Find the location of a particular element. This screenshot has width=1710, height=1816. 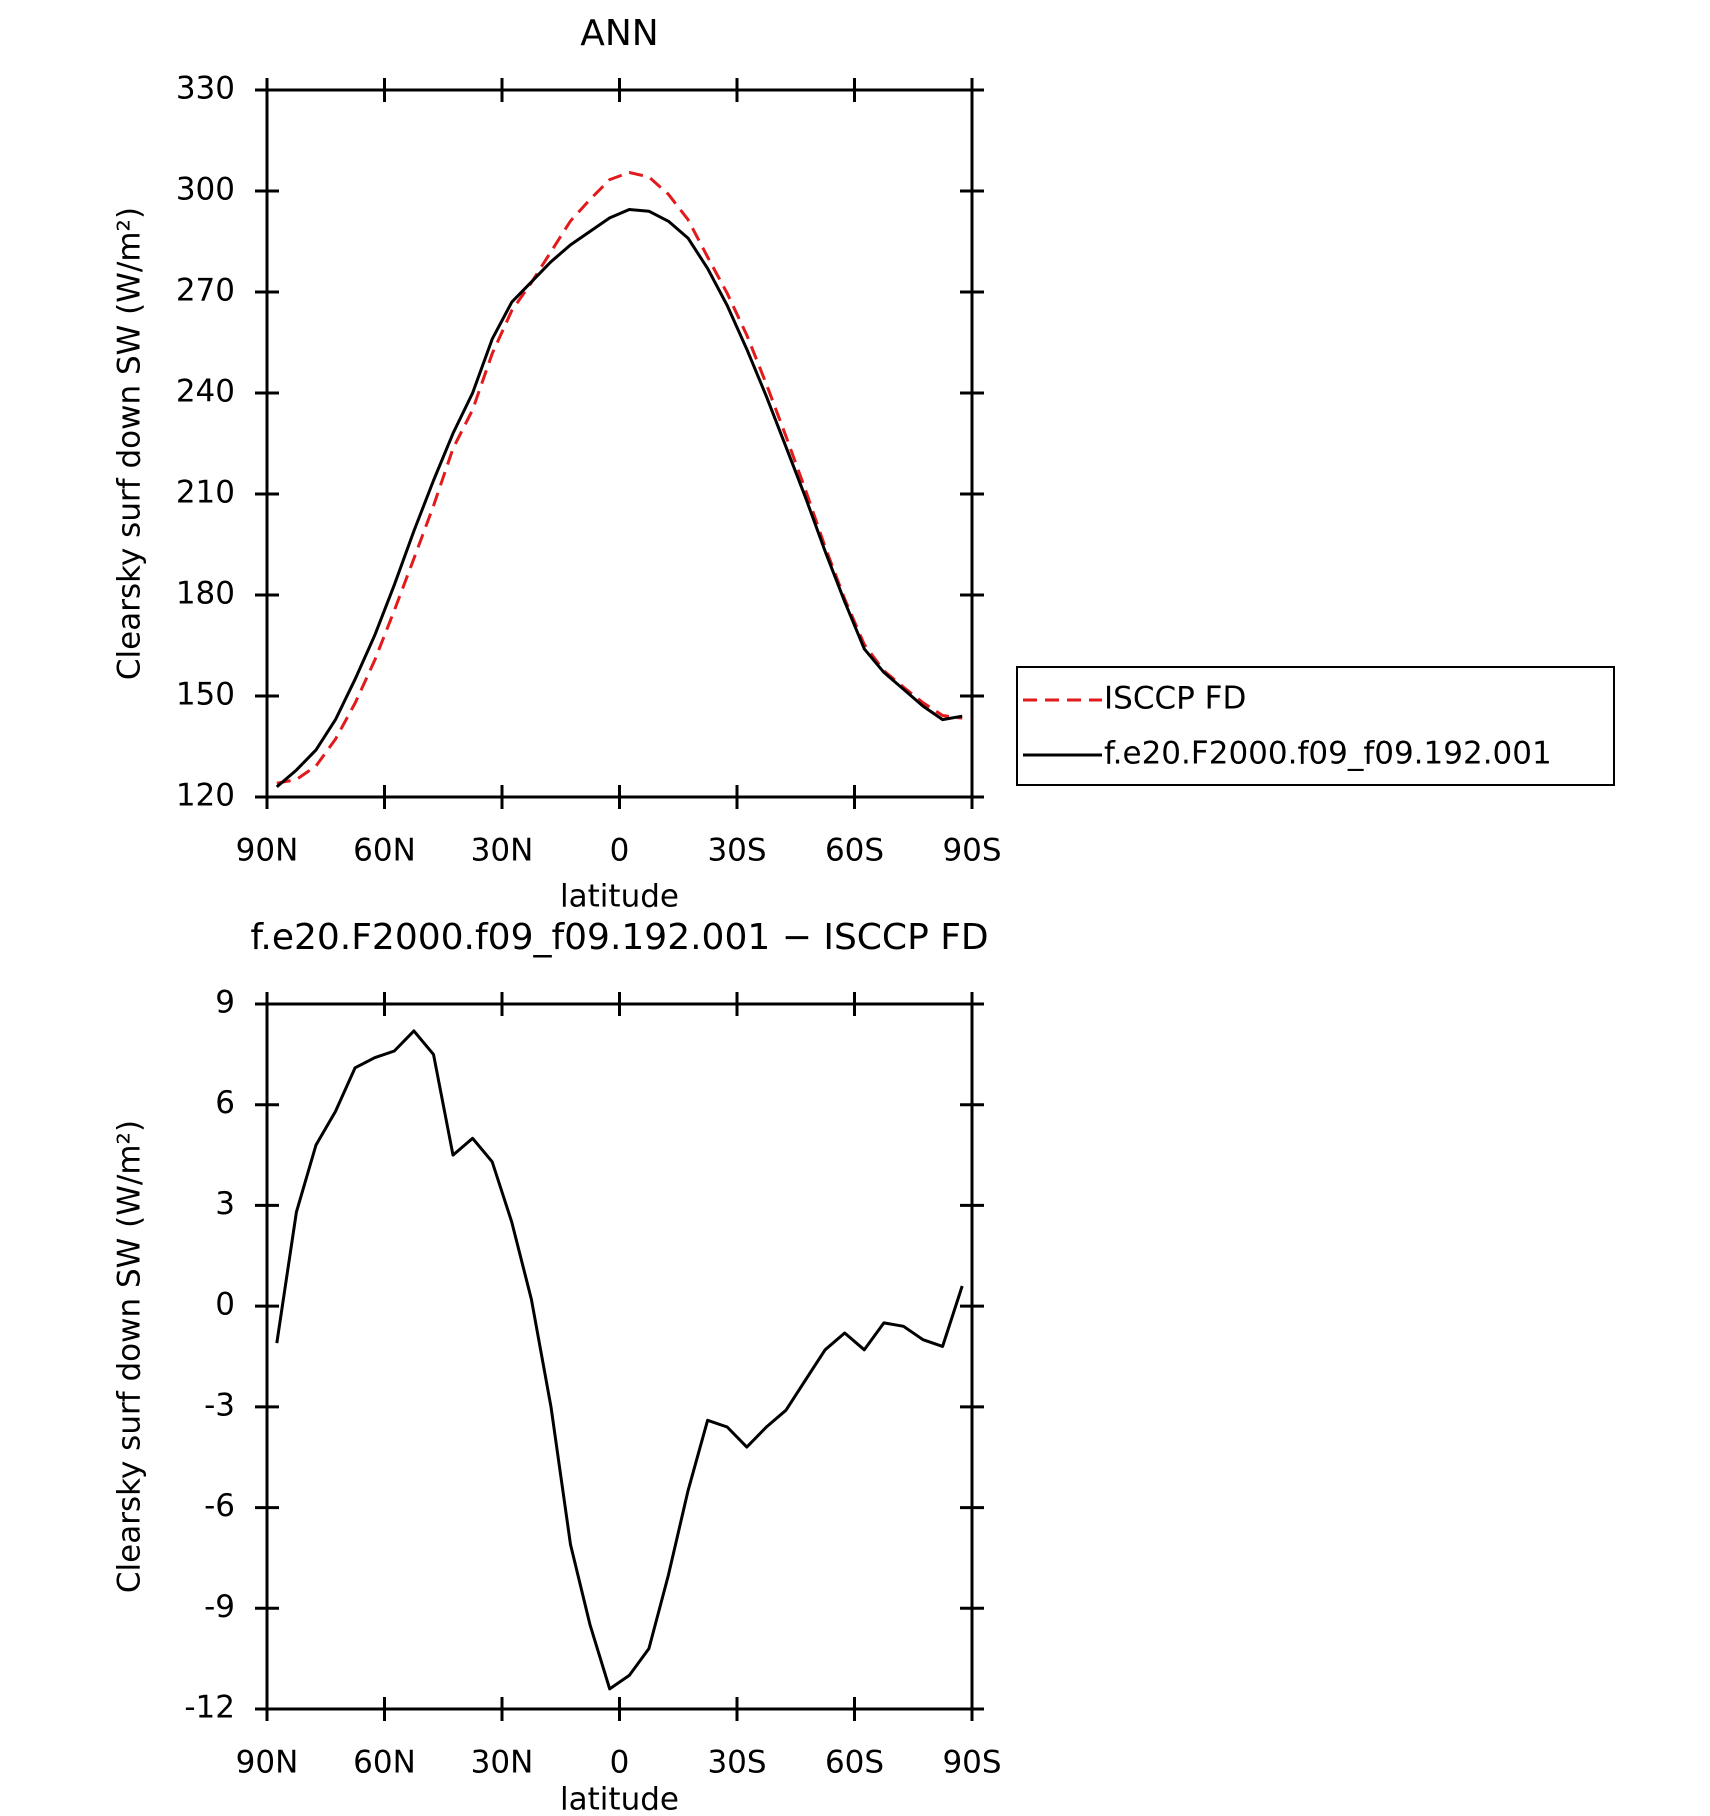

y-tick-label: 330 is located at coordinates (205, 89).